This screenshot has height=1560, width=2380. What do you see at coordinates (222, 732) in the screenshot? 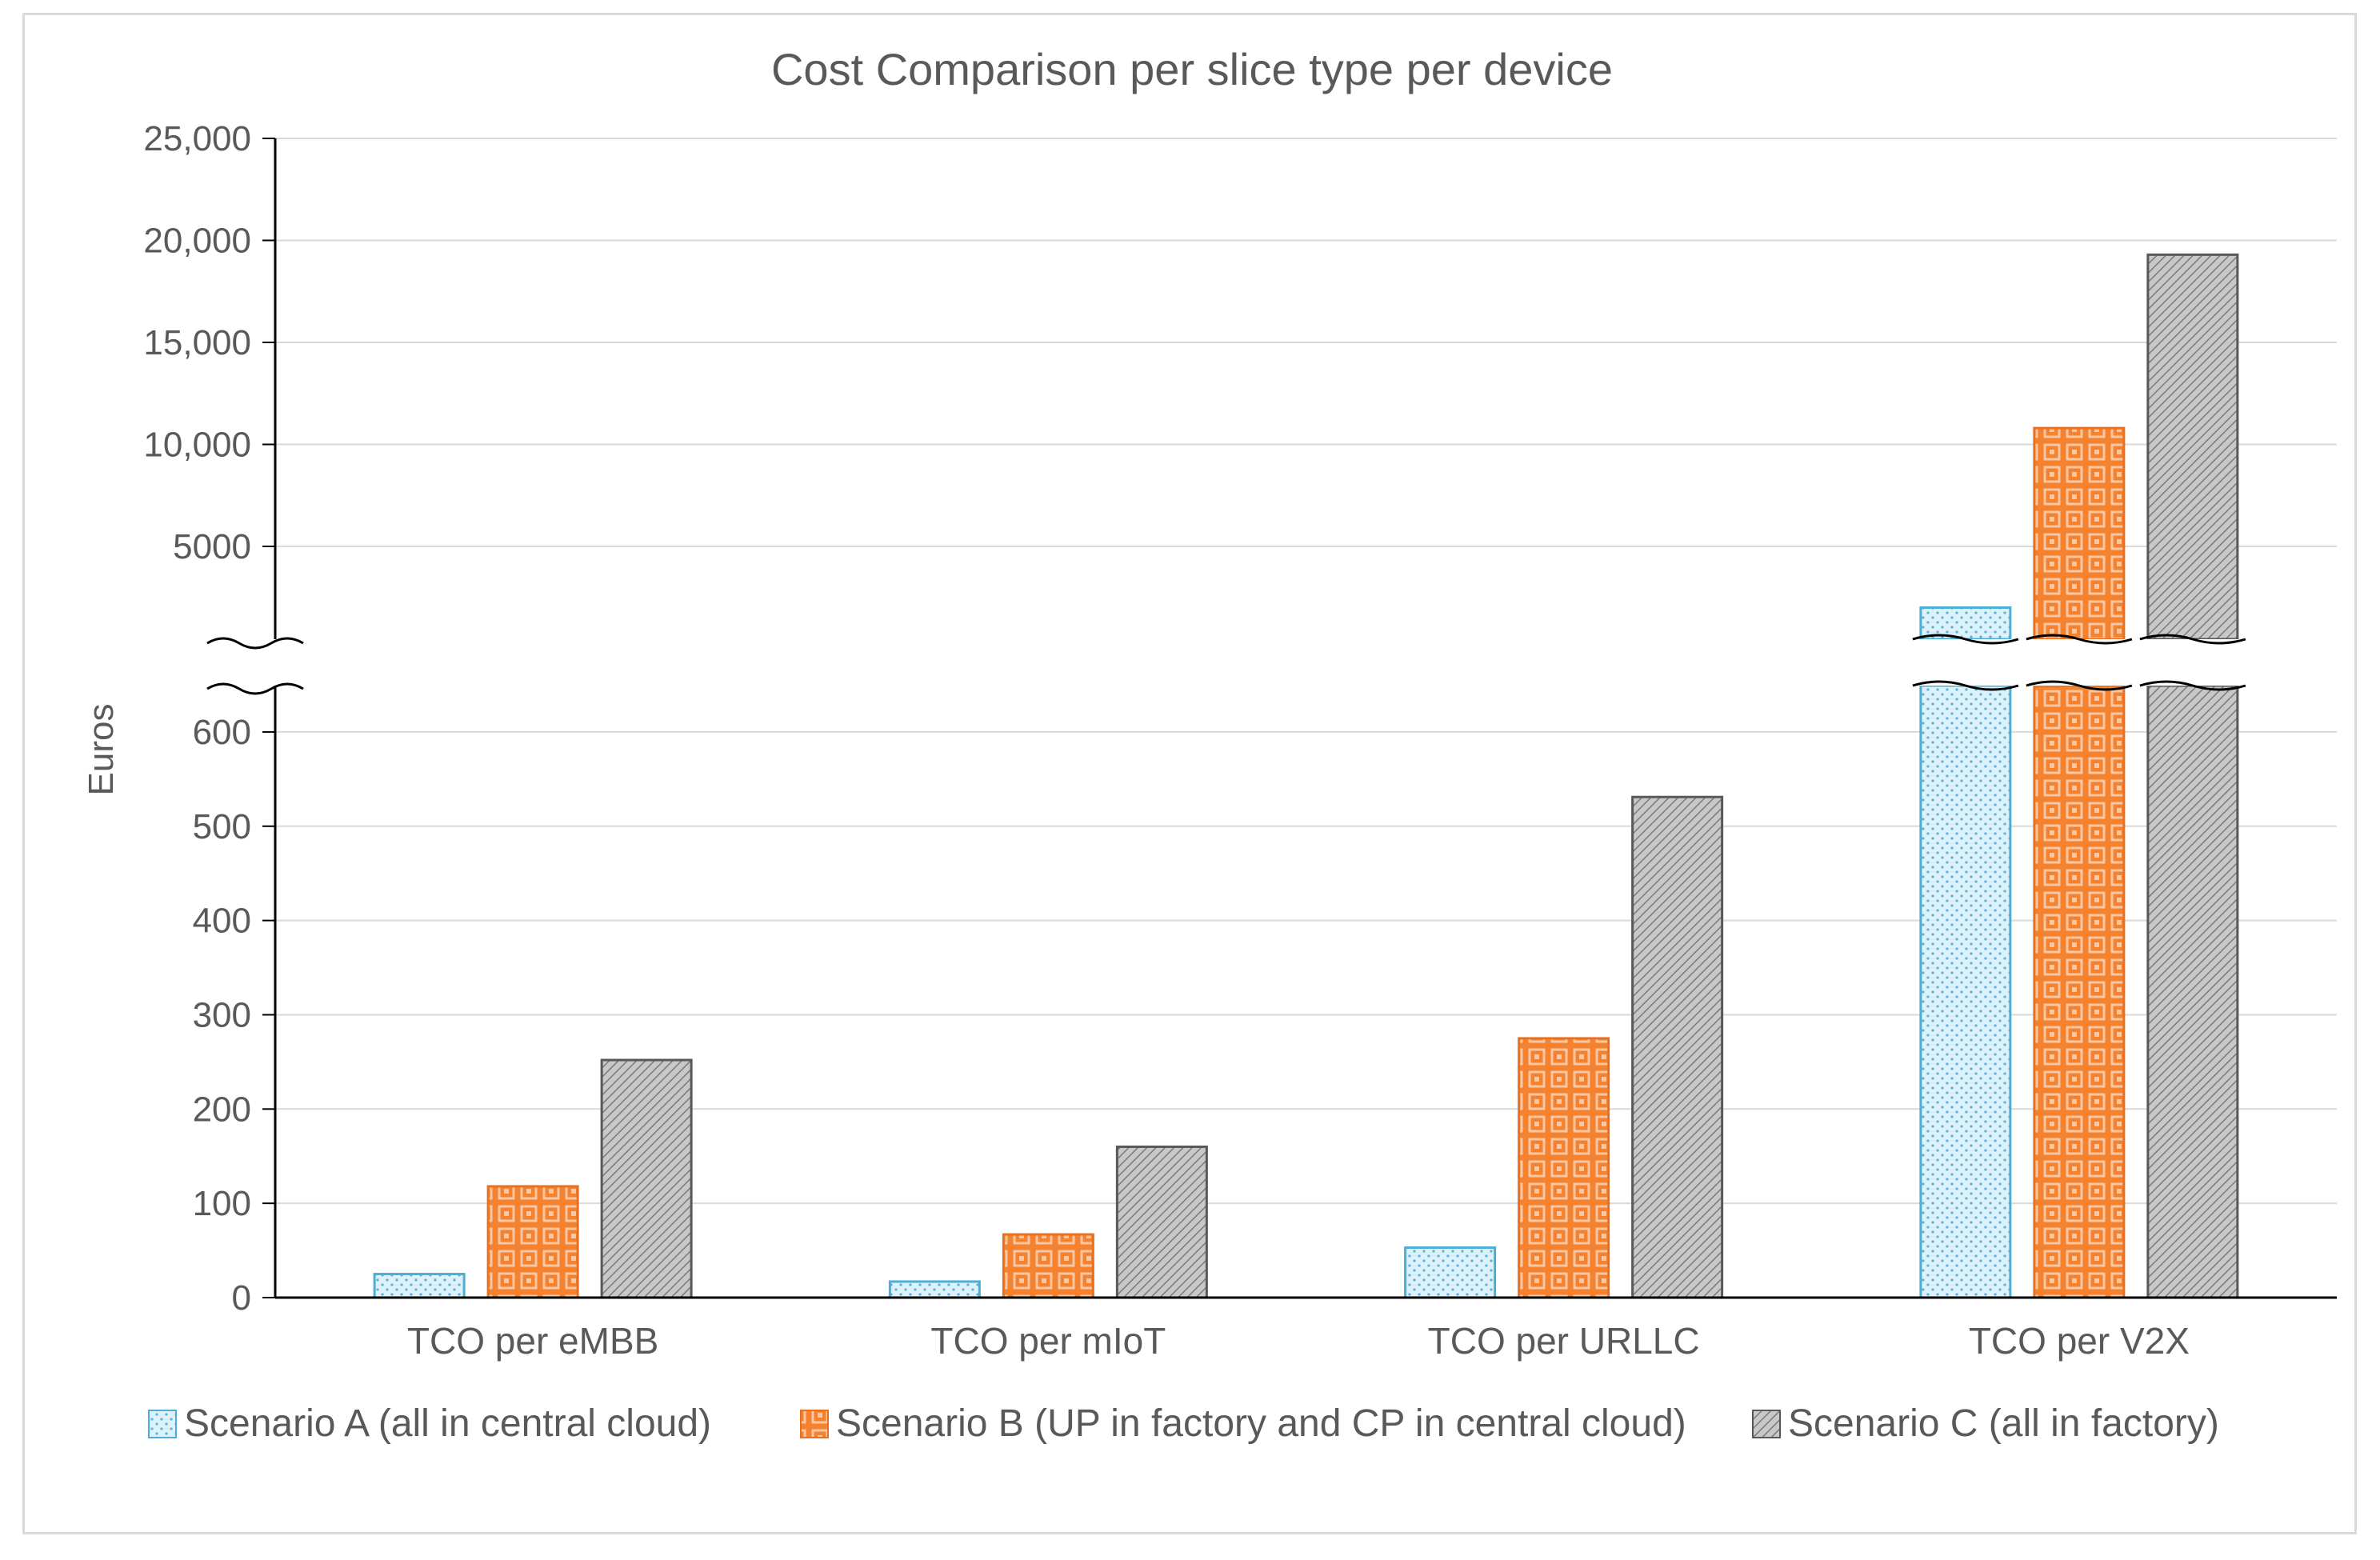
I see `y-tick-label: 600` at bounding box center [222, 732].